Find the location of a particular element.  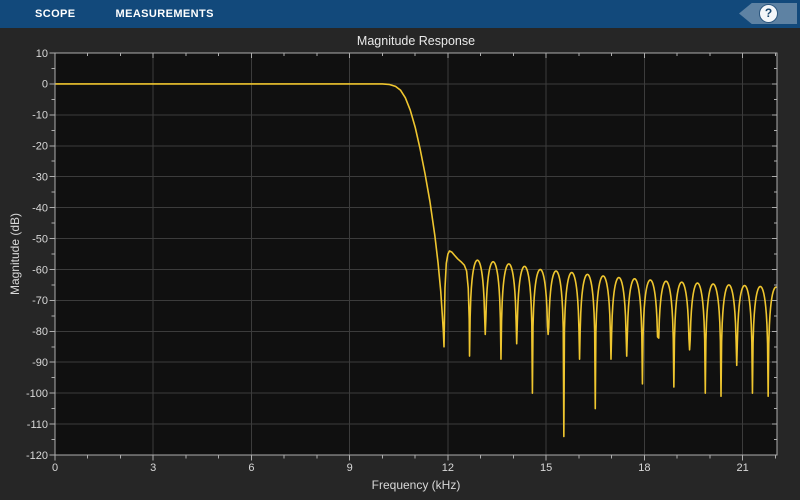

toolstrip: SCOPE MEASUREMENTS ? is located at coordinates (400, 14).